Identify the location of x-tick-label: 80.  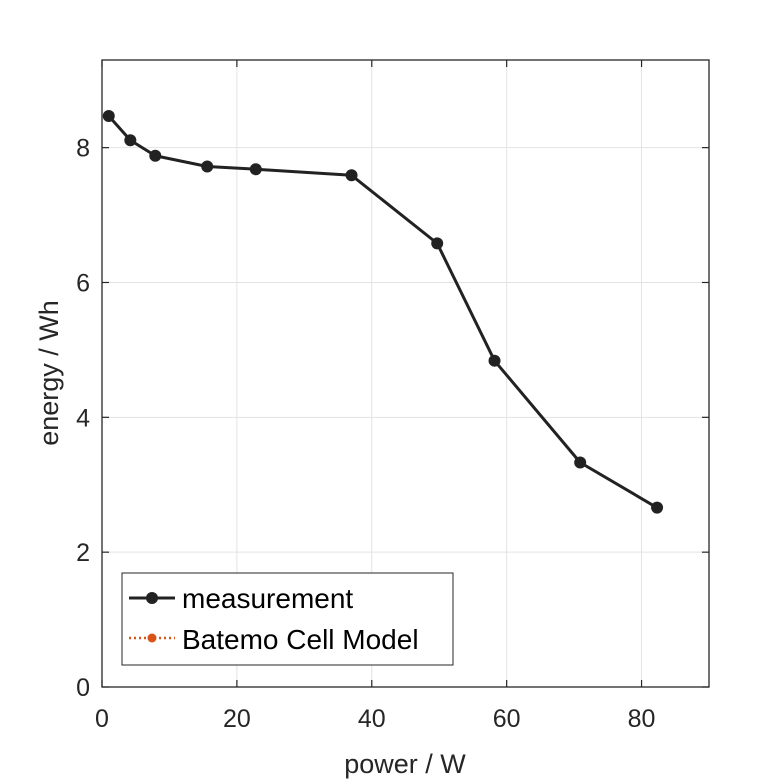
(642, 719).